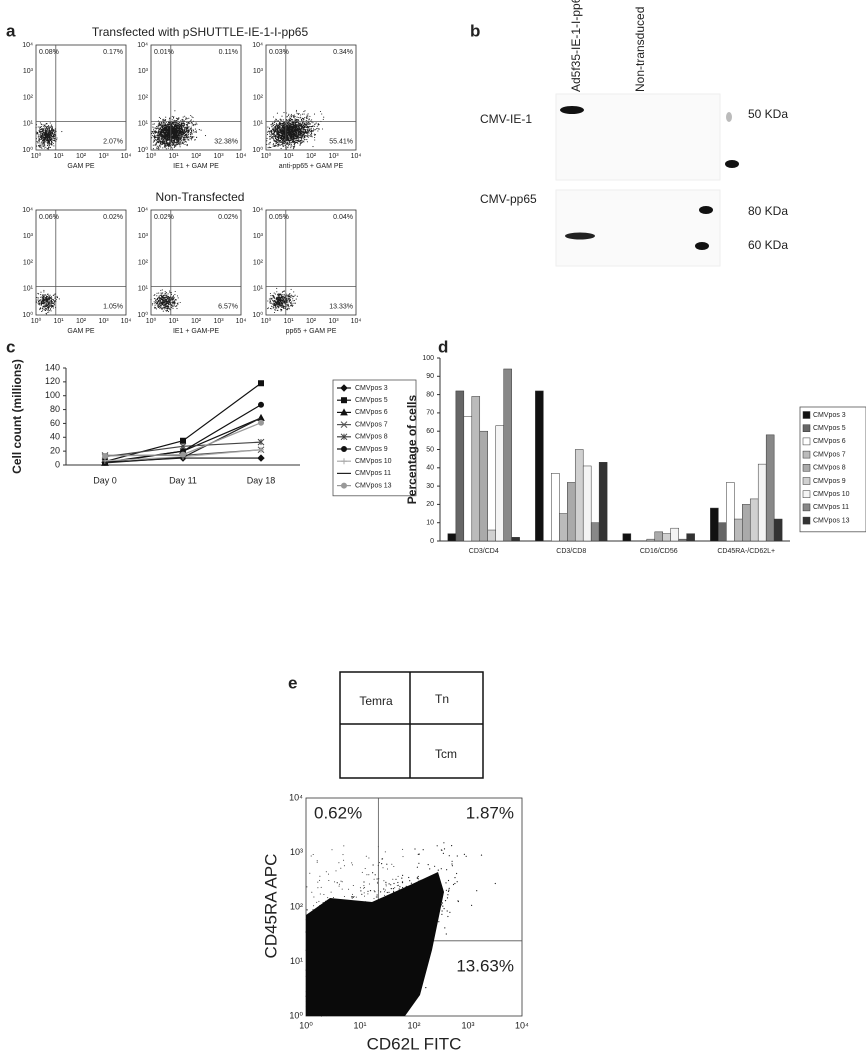 The width and height of the screenshot is (866, 1050). What do you see at coordinates (292, 682) in the screenshot?
I see `panel-label: e` at bounding box center [292, 682].